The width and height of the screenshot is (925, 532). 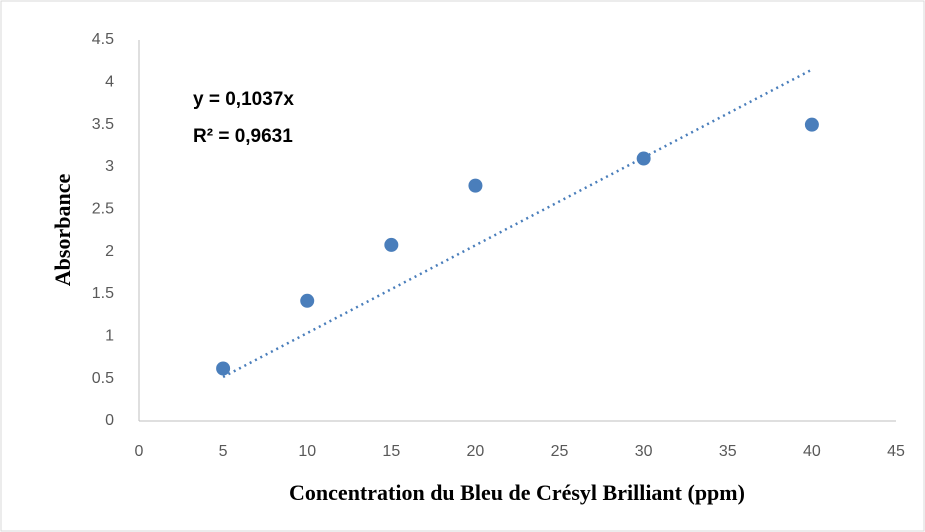 What do you see at coordinates (109, 166) in the screenshot?
I see `y-tick-label: 3` at bounding box center [109, 166].